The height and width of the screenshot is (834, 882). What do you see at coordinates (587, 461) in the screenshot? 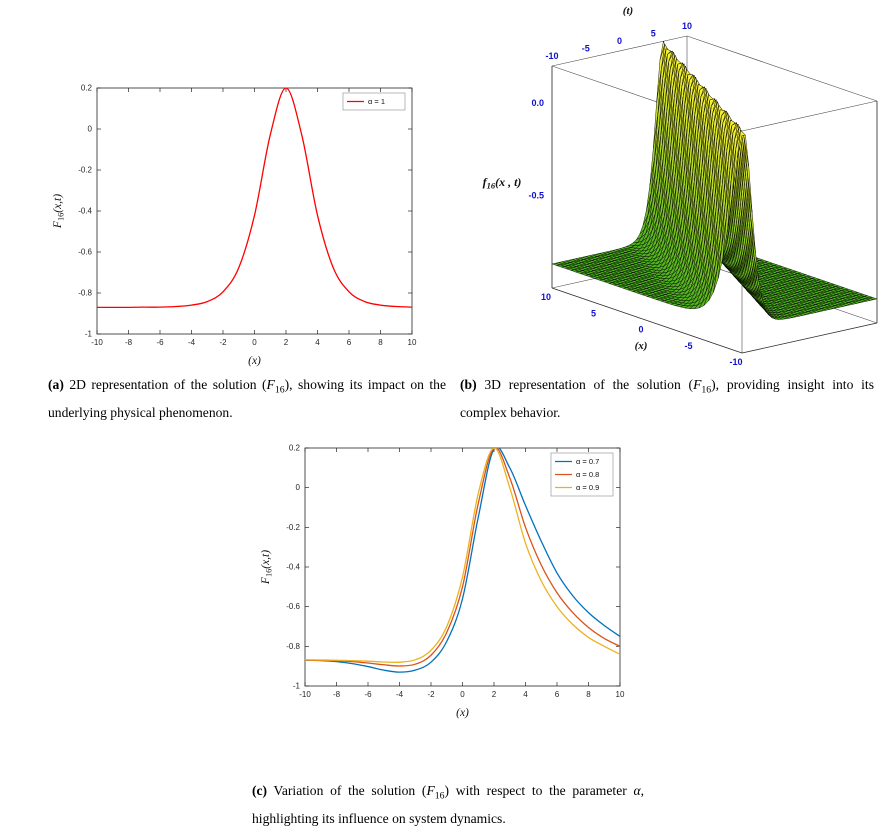
I see `legend-entry-label: α = 0.7` at bounding box center [587, 461].